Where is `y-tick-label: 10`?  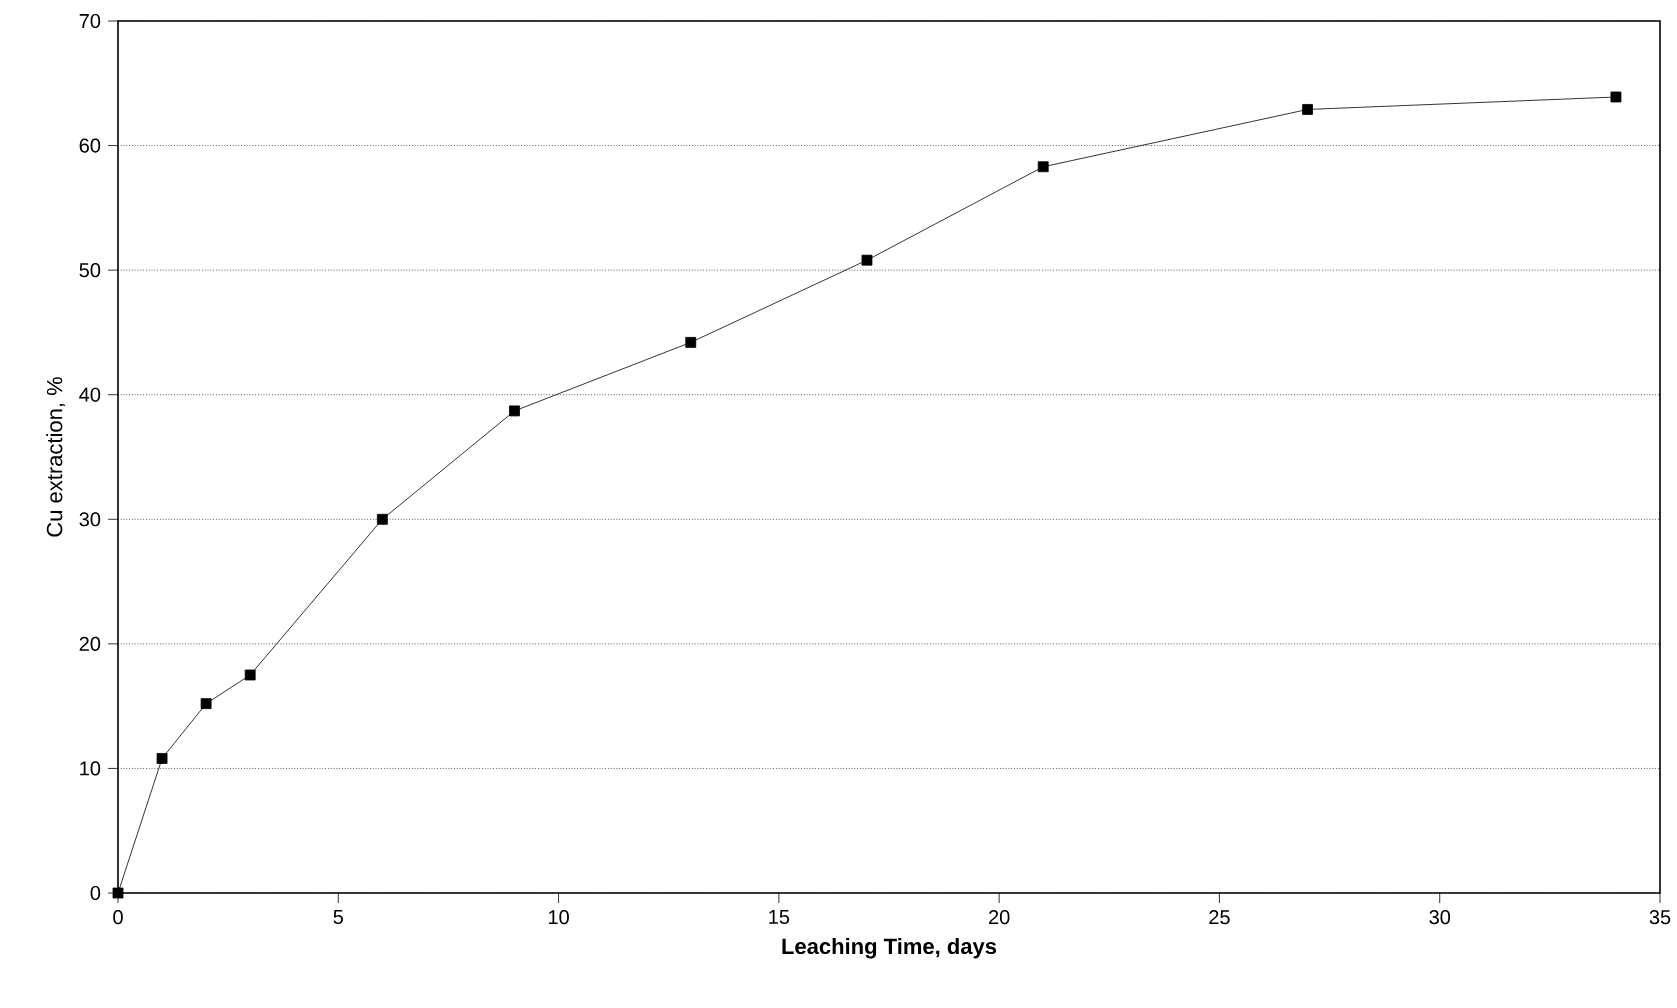
y-tick-label: 10 is located at coordinates (90, 768).